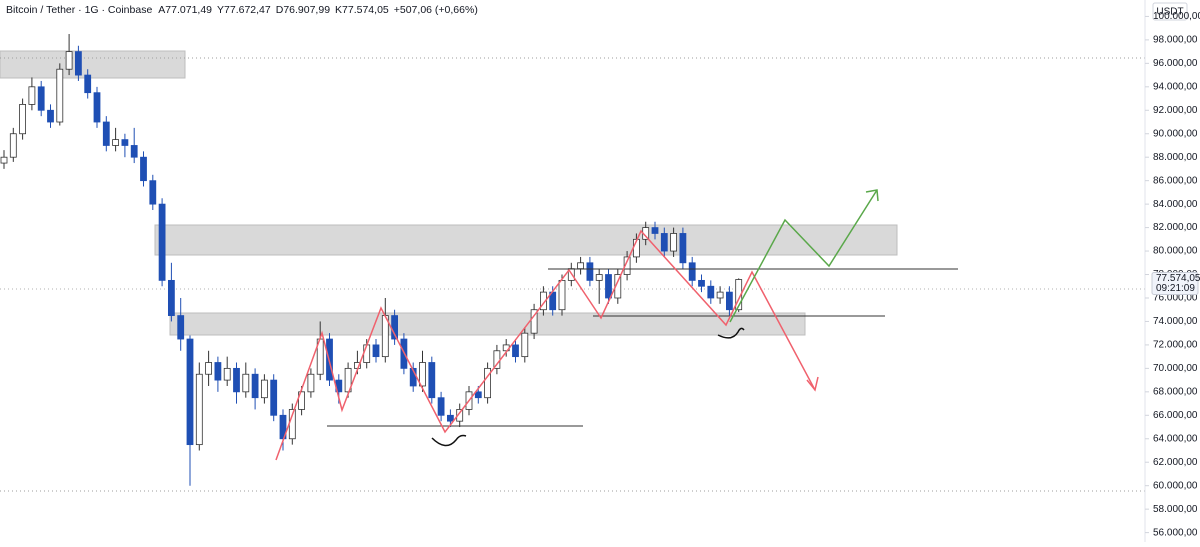 This screenshot has width=1200, height=547. I want to click on y-tick-label: 74.000,00, so click(1175, 321).